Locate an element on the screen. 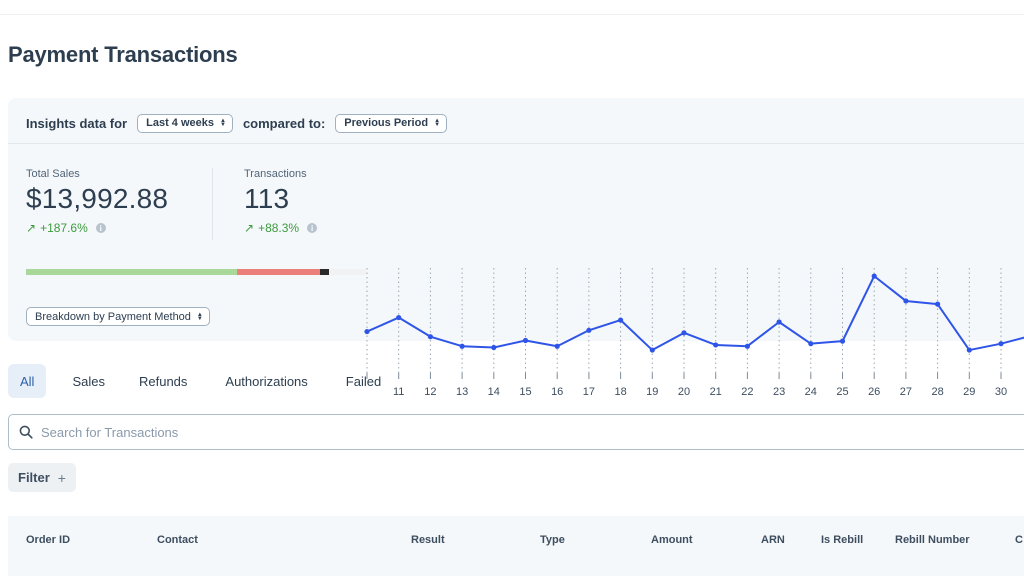 This screenshot has height=576, width=1024. breakdown-segment-black is located at coordinates (324, 272).